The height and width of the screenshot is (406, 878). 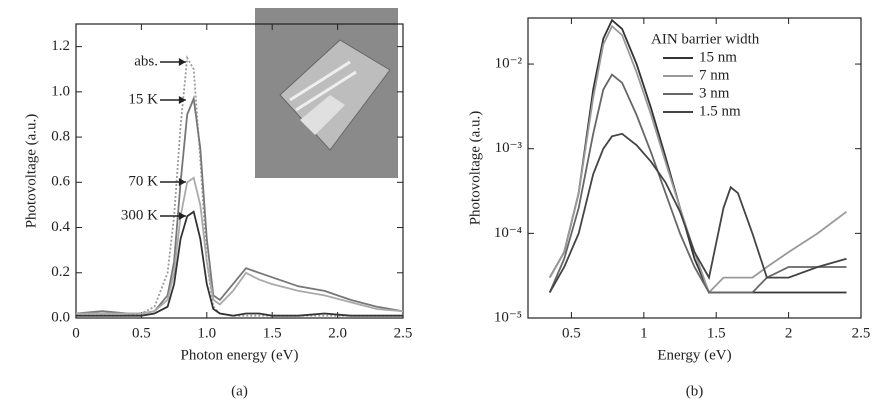 What do you see at coordinates (239, 391) in the screenshot?
I see `caption: (a)` at bounding box center [239, 391].